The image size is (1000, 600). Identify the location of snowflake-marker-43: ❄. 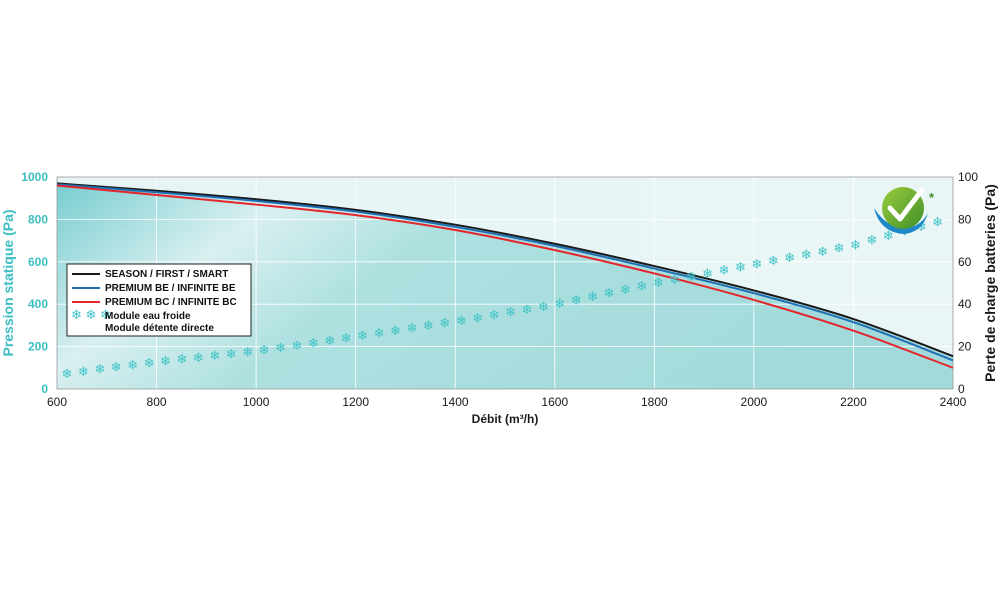
(773, 260).